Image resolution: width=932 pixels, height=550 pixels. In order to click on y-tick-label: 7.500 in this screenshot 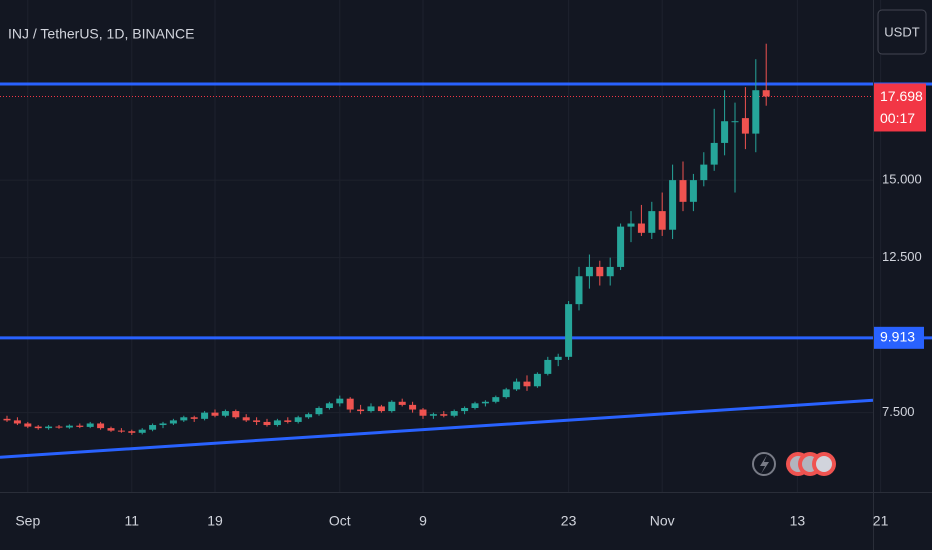, I will do `click(898, 411)`.